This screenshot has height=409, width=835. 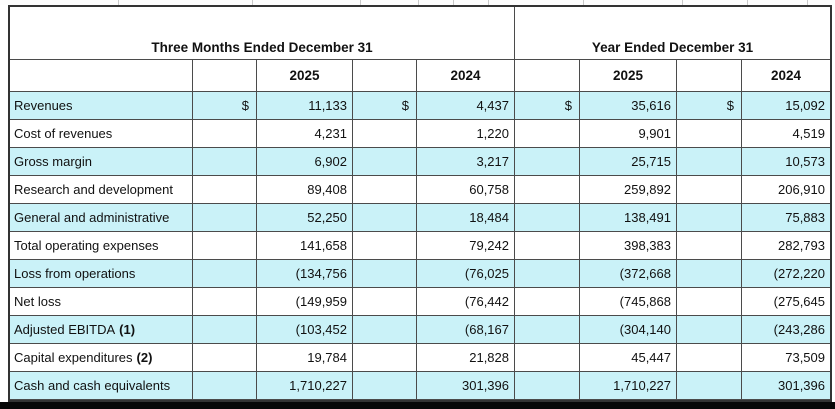 What do you see at coordinates (466, 358) in the screenshot?
I see `value-cell: 21,828` at bounding box center [466, 358].